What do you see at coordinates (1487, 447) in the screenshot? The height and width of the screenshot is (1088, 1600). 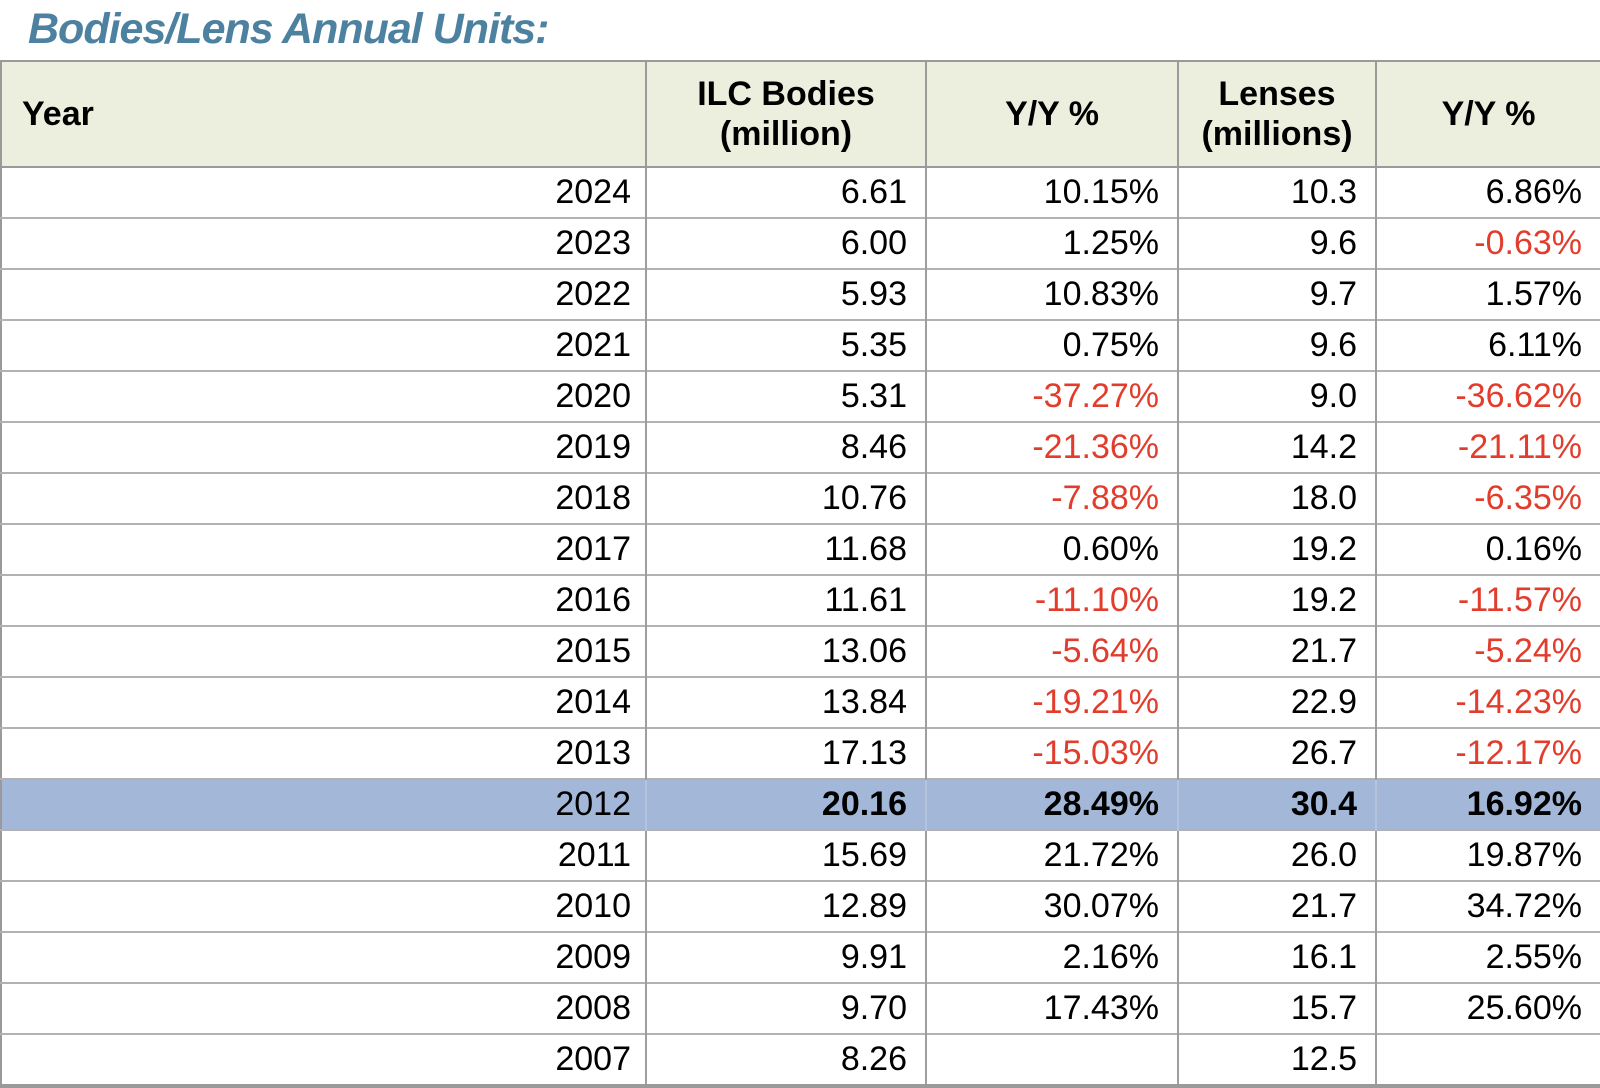 I see `lenses-yoy-cell: -21.11%` at bounding box center [1487, 447].